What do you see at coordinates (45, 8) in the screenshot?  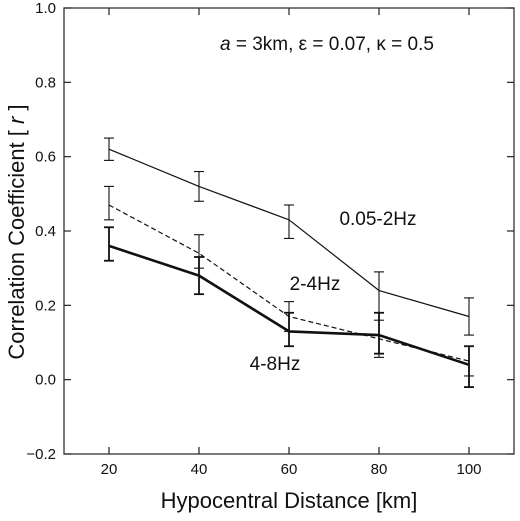 I see `y-tick-label-6: 1.0` at bounding box center [45, 8].